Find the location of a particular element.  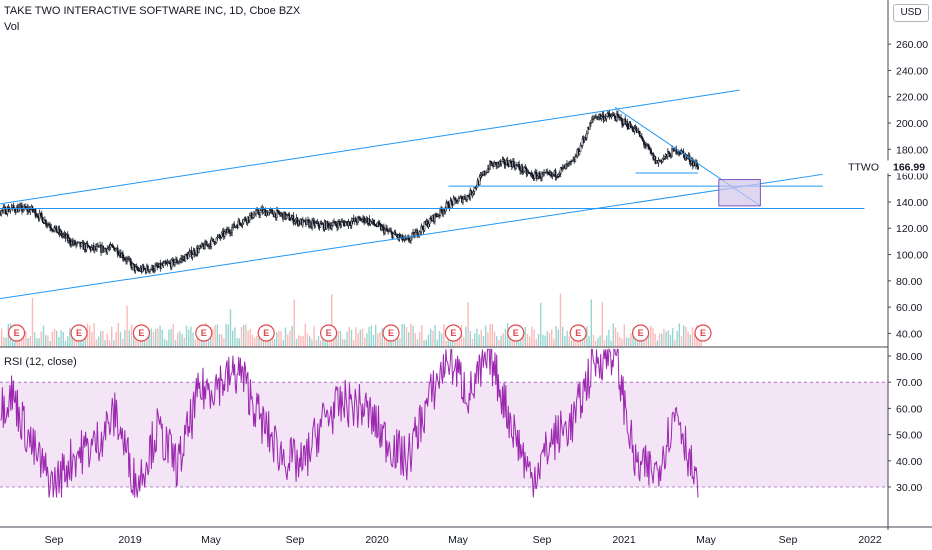

price-tick-label: 140.00 is located at coordinates (912, 203).